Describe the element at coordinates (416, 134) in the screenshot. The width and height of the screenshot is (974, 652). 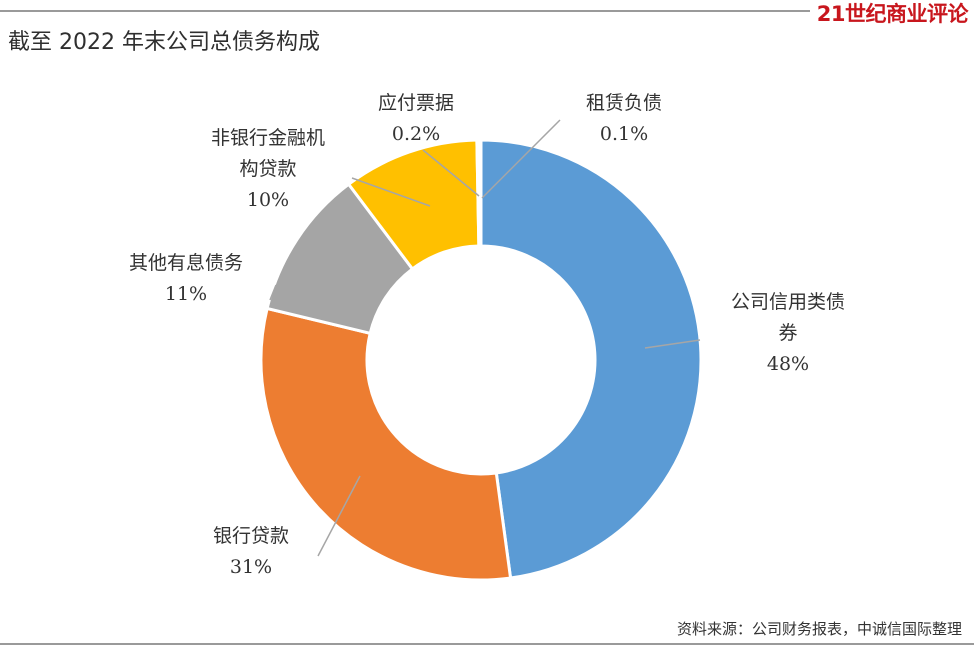
I see `slice-5-percent-label: 0.2%` at that location.